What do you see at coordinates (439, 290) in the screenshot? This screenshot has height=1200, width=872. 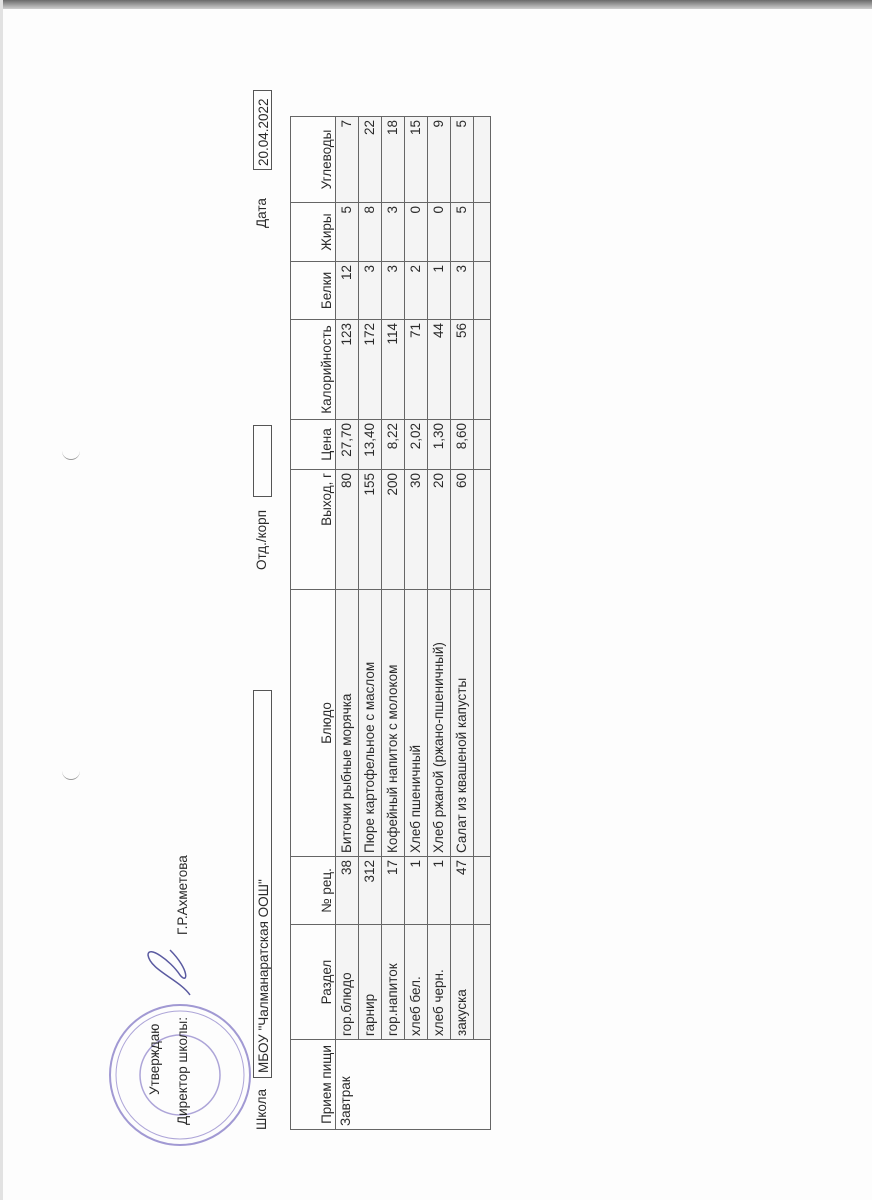 I see `protein-cell: 1` at bounding box center [439, 290].